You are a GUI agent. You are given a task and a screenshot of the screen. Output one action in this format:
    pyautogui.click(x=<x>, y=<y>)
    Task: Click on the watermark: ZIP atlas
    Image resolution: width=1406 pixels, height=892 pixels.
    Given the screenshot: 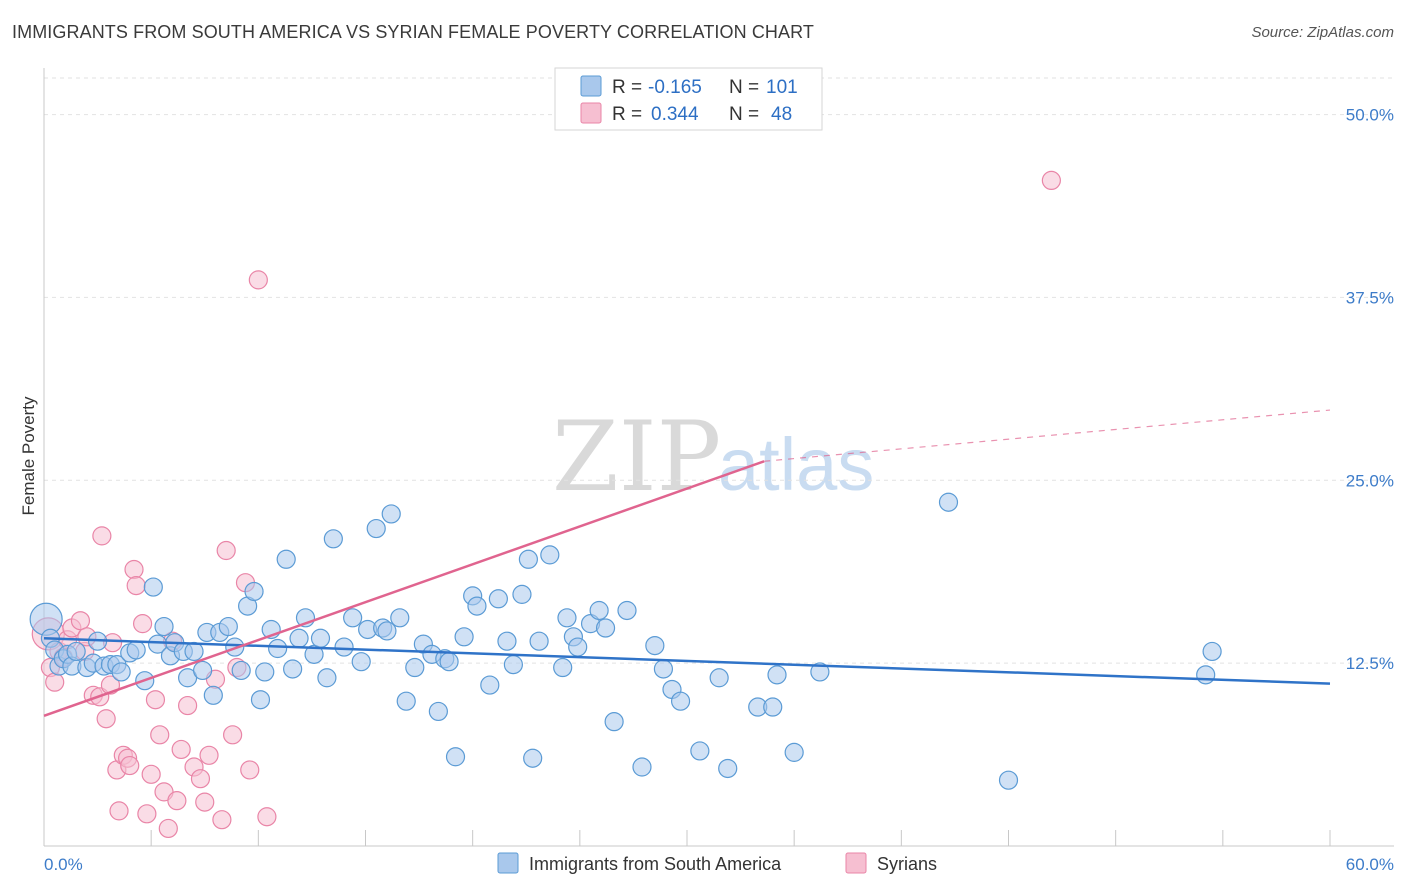 What is the action you would take?
    pyautogui.click(x=713, y=457)
    